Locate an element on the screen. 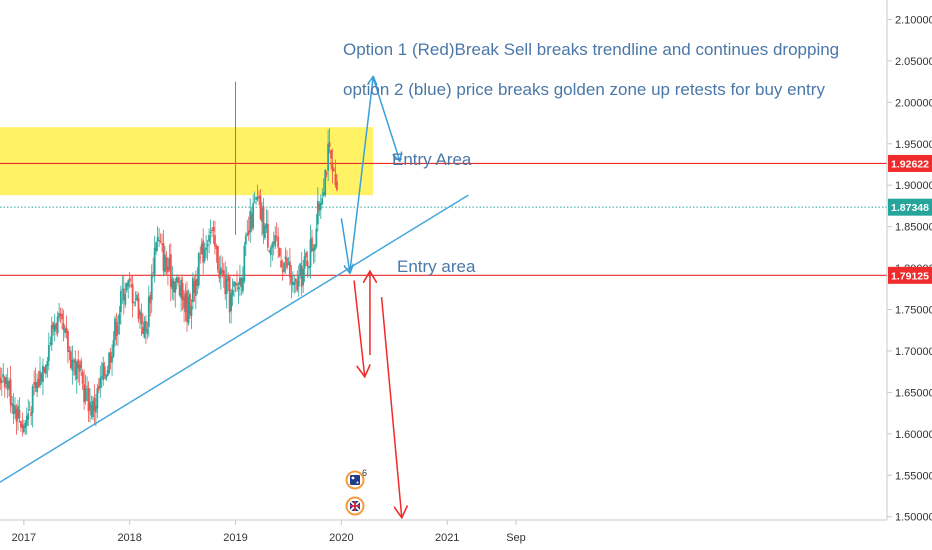 This screenshot has width=932, height=550. price-level-label: 1.87348 is located at coordinates (910, 208).